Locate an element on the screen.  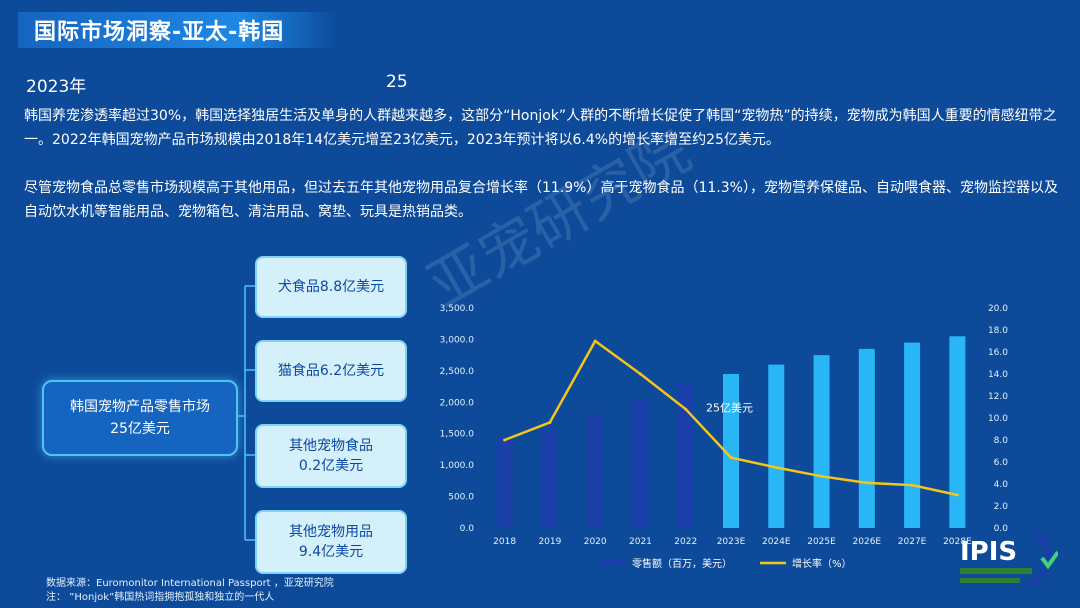
y-tick-right: 20.0 is located at coordinates (998, 309).